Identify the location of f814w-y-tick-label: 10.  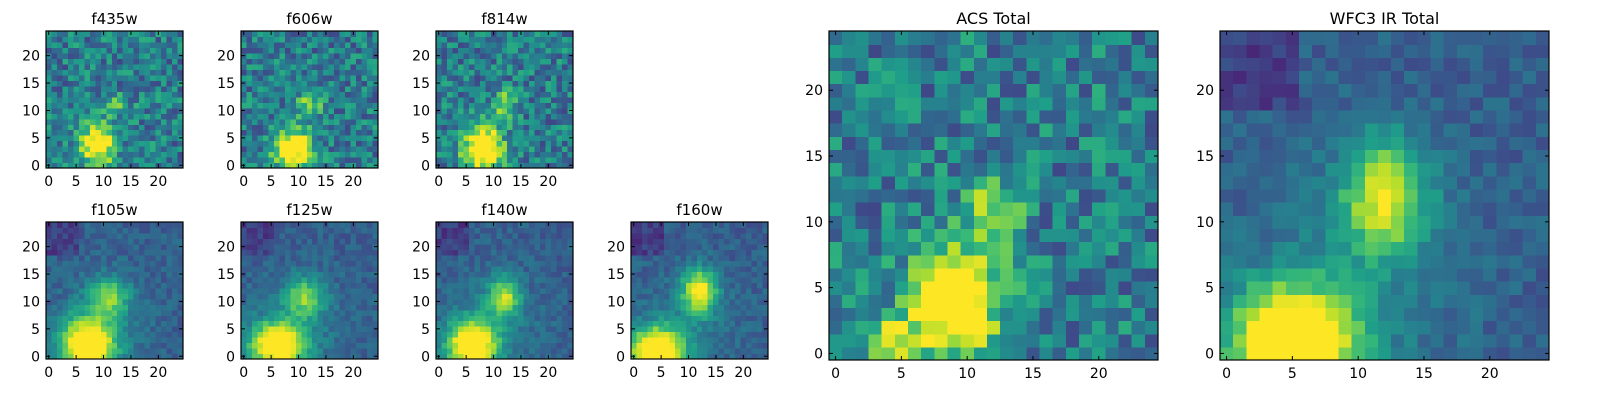
(421, 111).